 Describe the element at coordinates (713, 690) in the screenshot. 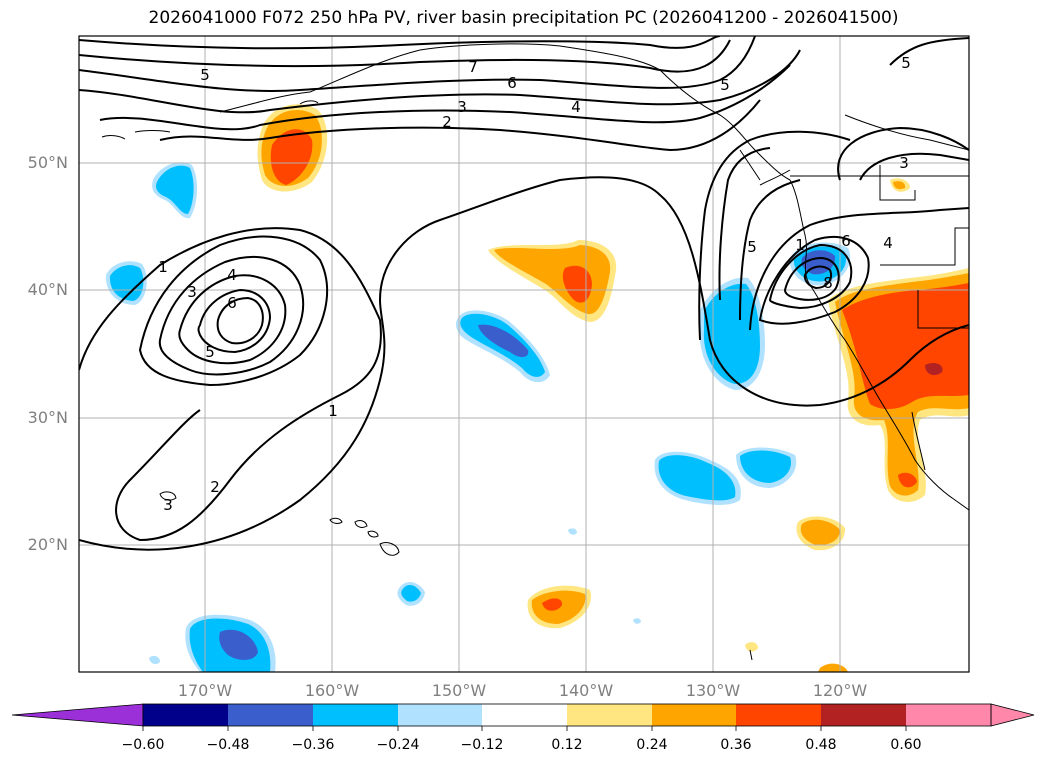

I see `lon-label: 130°W` at that location.